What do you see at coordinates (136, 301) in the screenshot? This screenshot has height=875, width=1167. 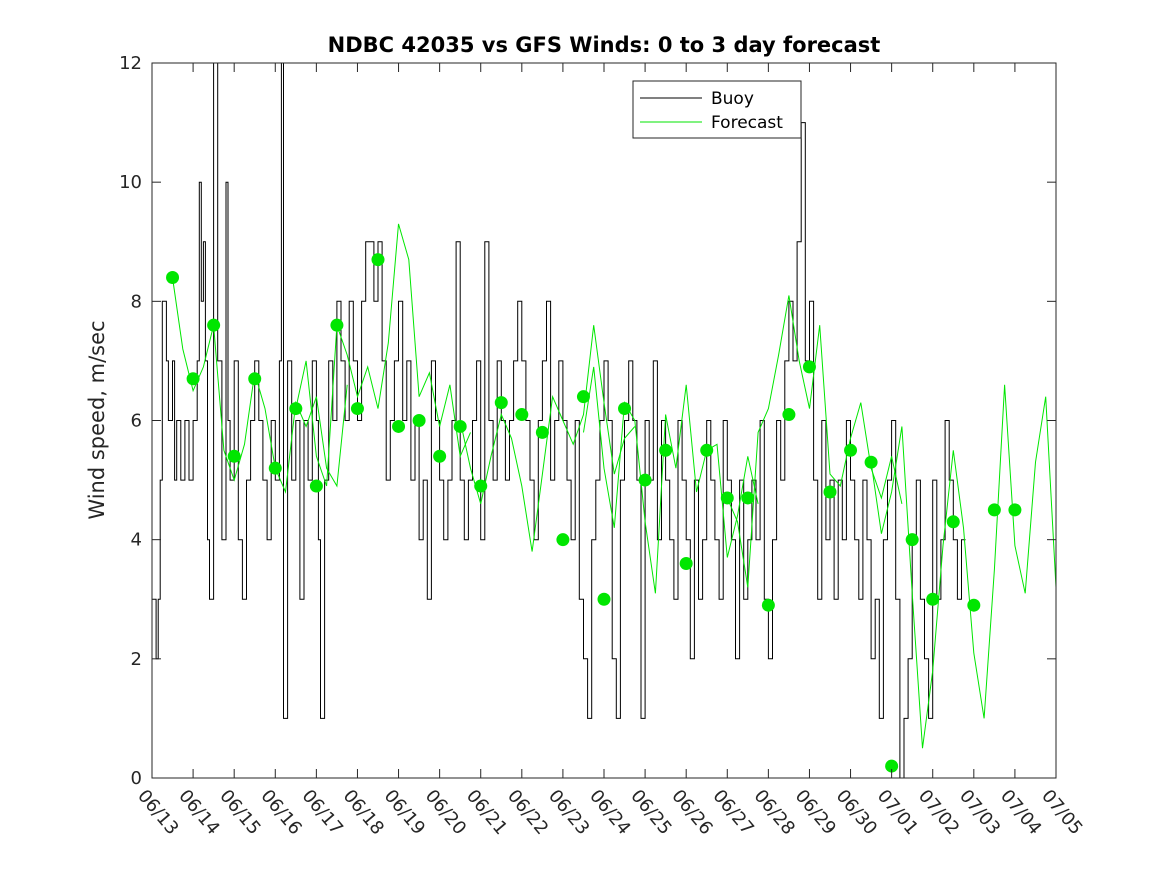 I see `y-tick-label: 8` at bounding box center [136, 301].